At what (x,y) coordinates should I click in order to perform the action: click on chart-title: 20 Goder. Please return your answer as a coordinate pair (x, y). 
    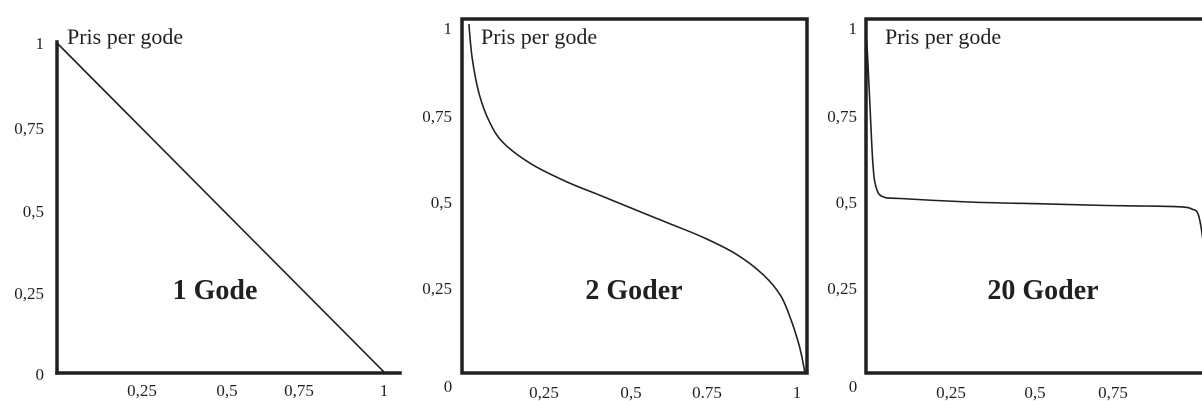
    Looking at the image, I should click on (1042, 290).